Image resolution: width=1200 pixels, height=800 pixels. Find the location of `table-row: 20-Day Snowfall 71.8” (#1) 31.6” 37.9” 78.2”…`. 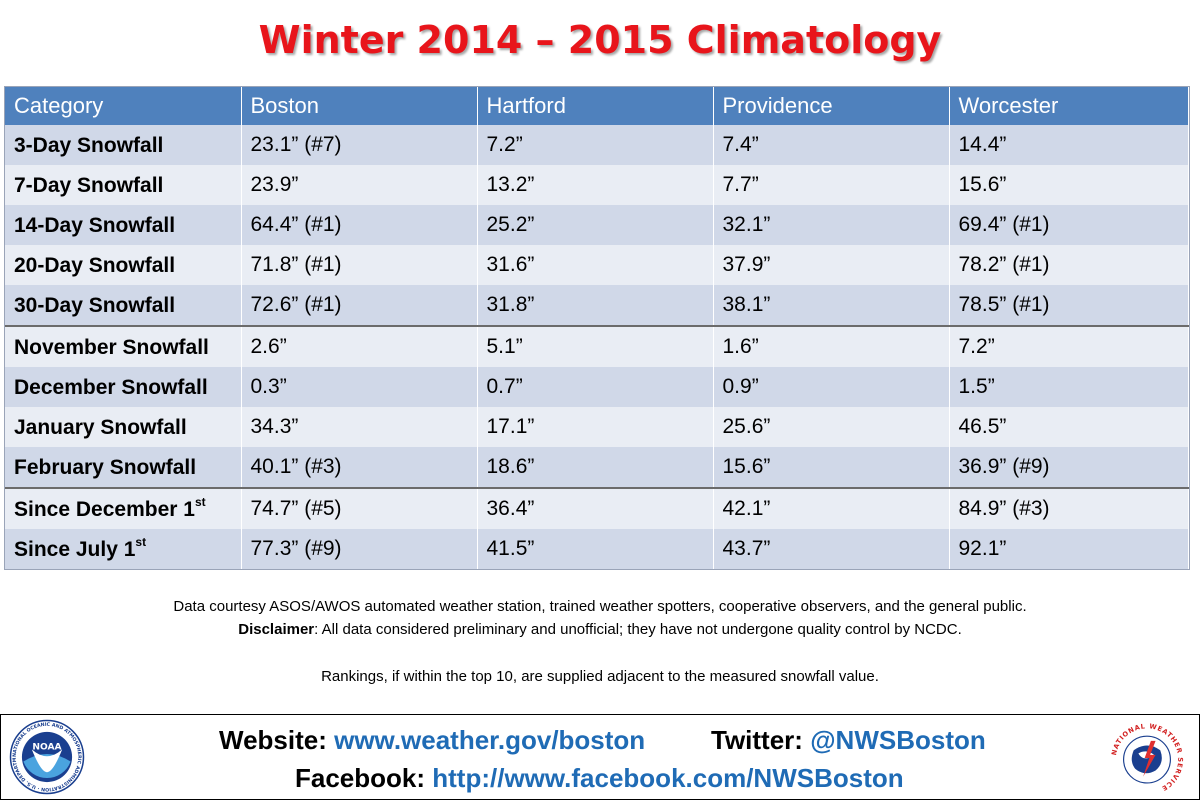

table-row: 20-Day Snowfall 71.8” (#1) 31.6” 37.9” 78.2”… is located at coordinates (597, 265).